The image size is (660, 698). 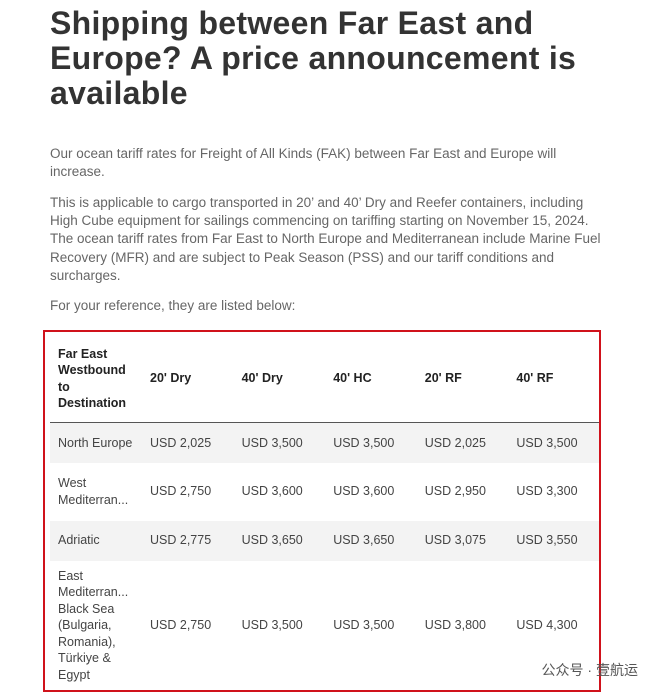 I want to click on watermark: 公众号 · 壹航运, so click(x=589, y=670).